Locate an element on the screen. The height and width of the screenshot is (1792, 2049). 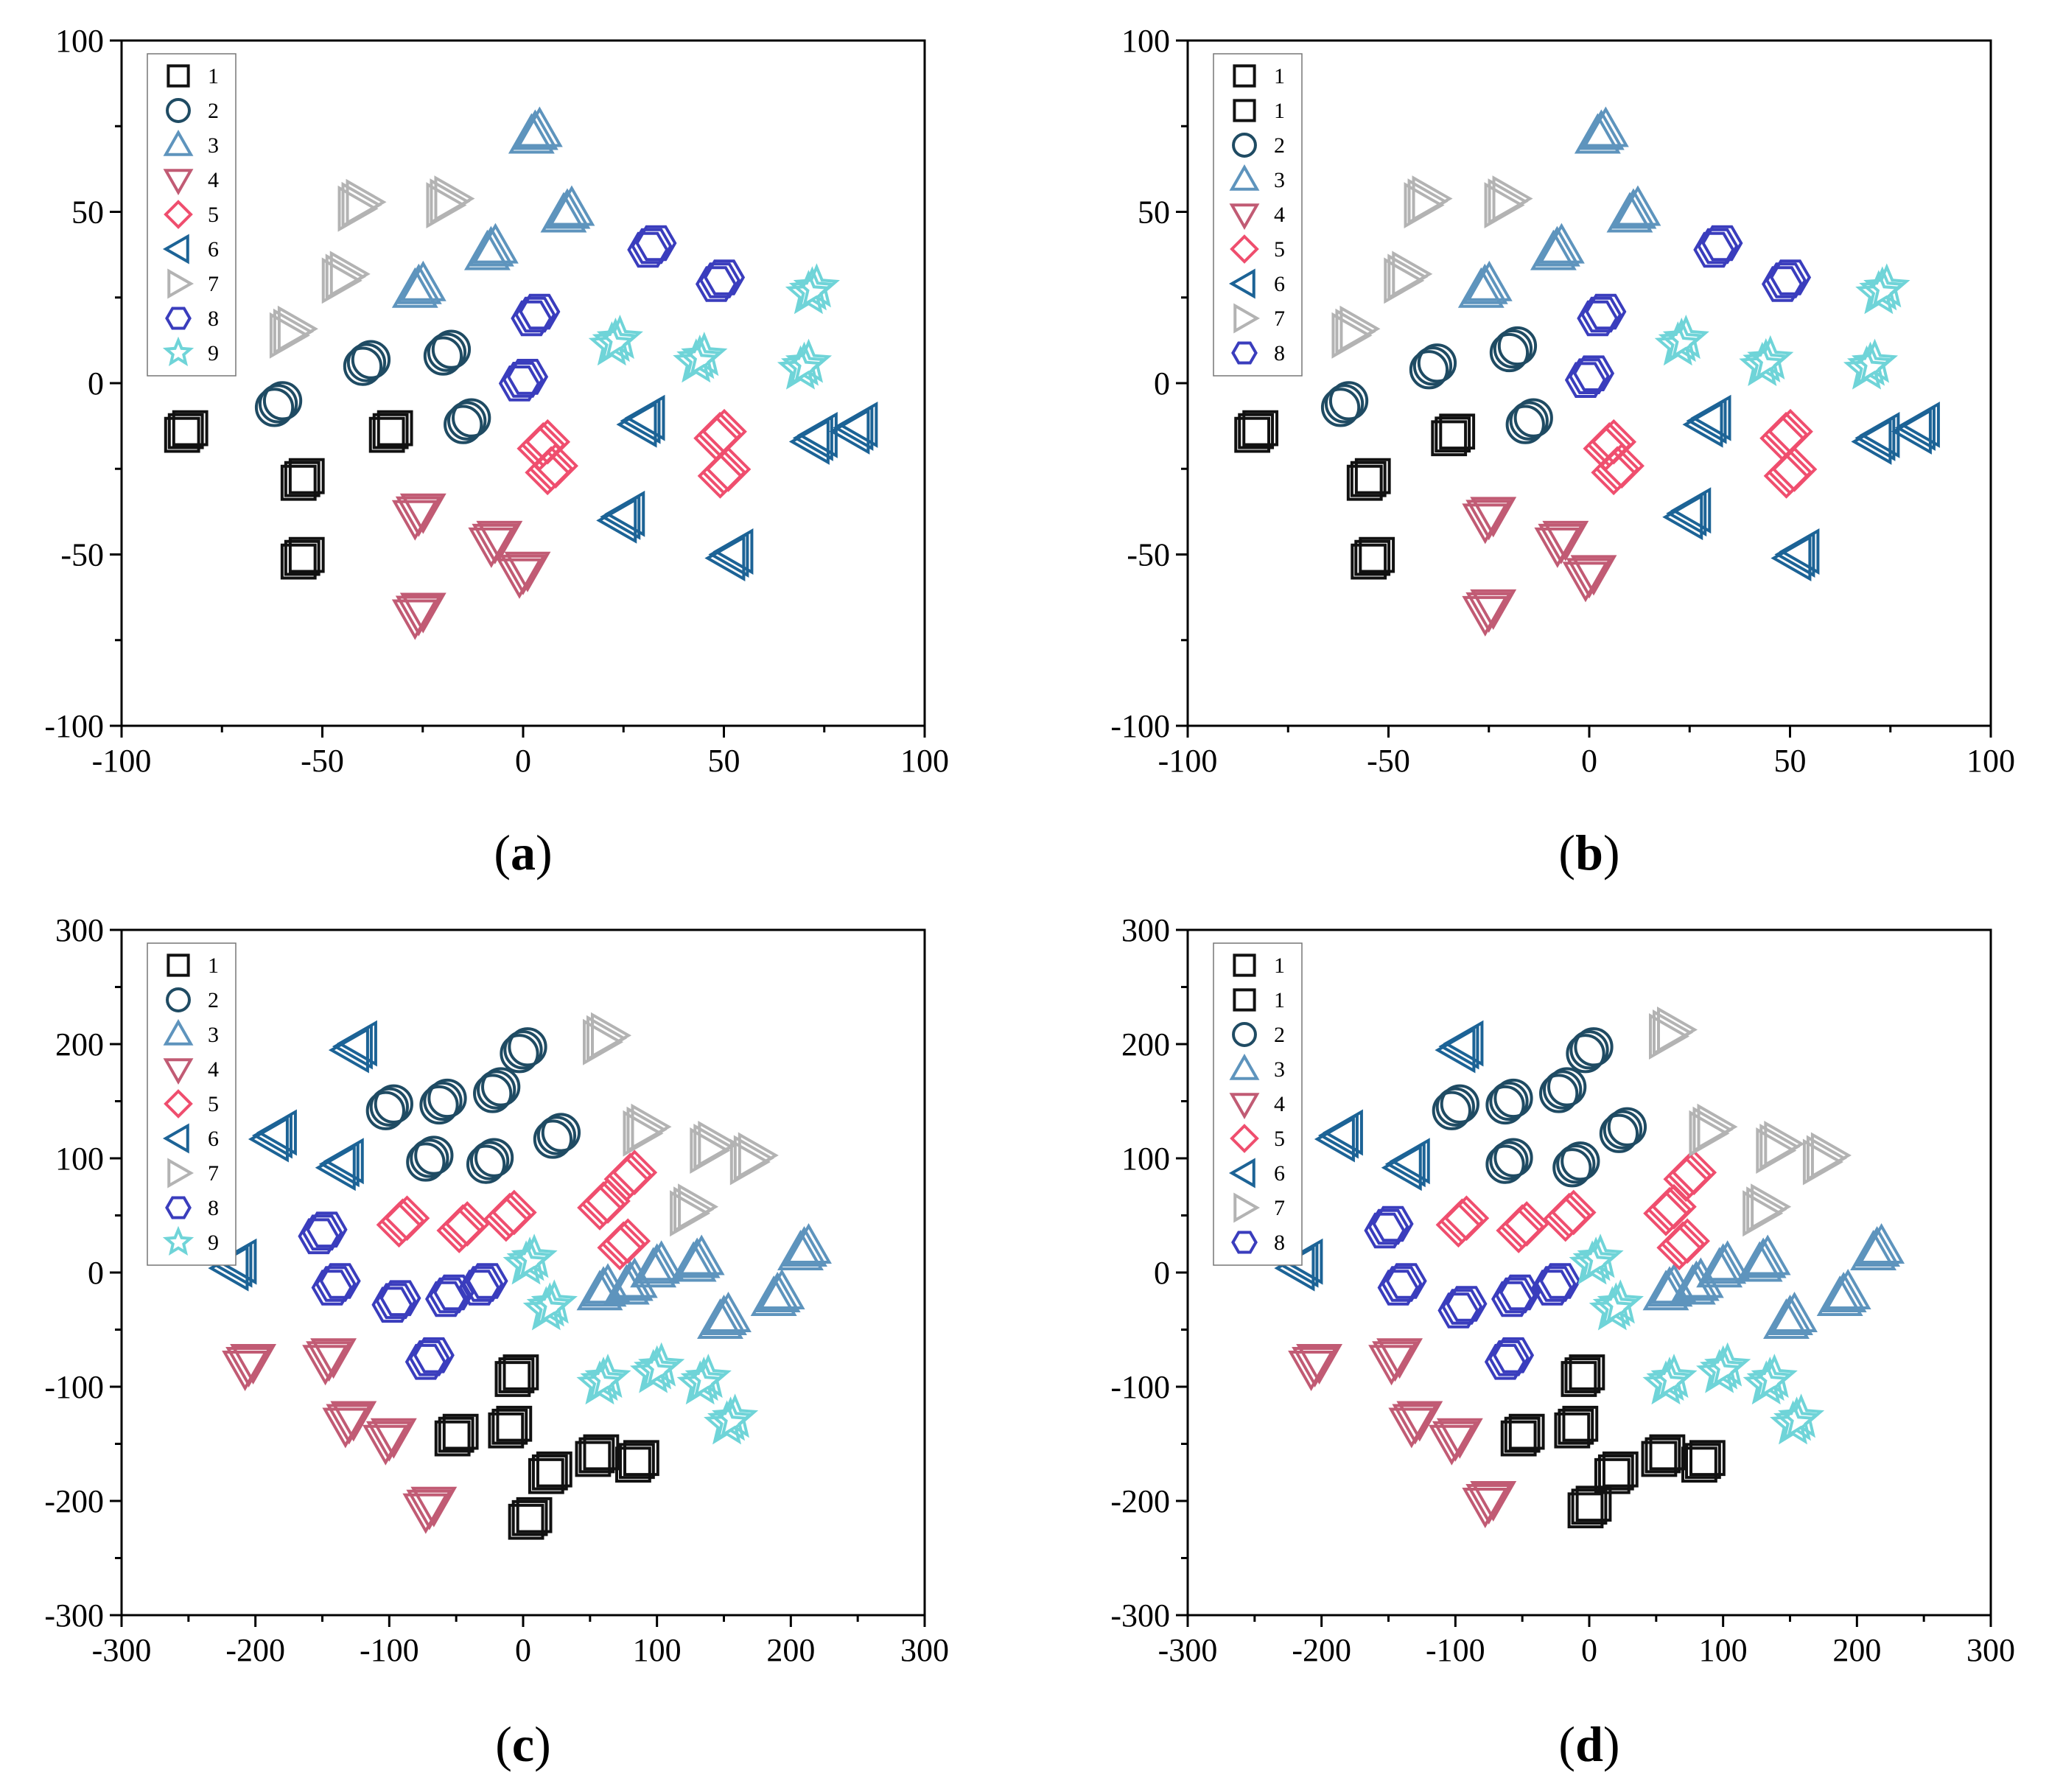
y-tick-label: 50 is located at coordinates (1154, 213).